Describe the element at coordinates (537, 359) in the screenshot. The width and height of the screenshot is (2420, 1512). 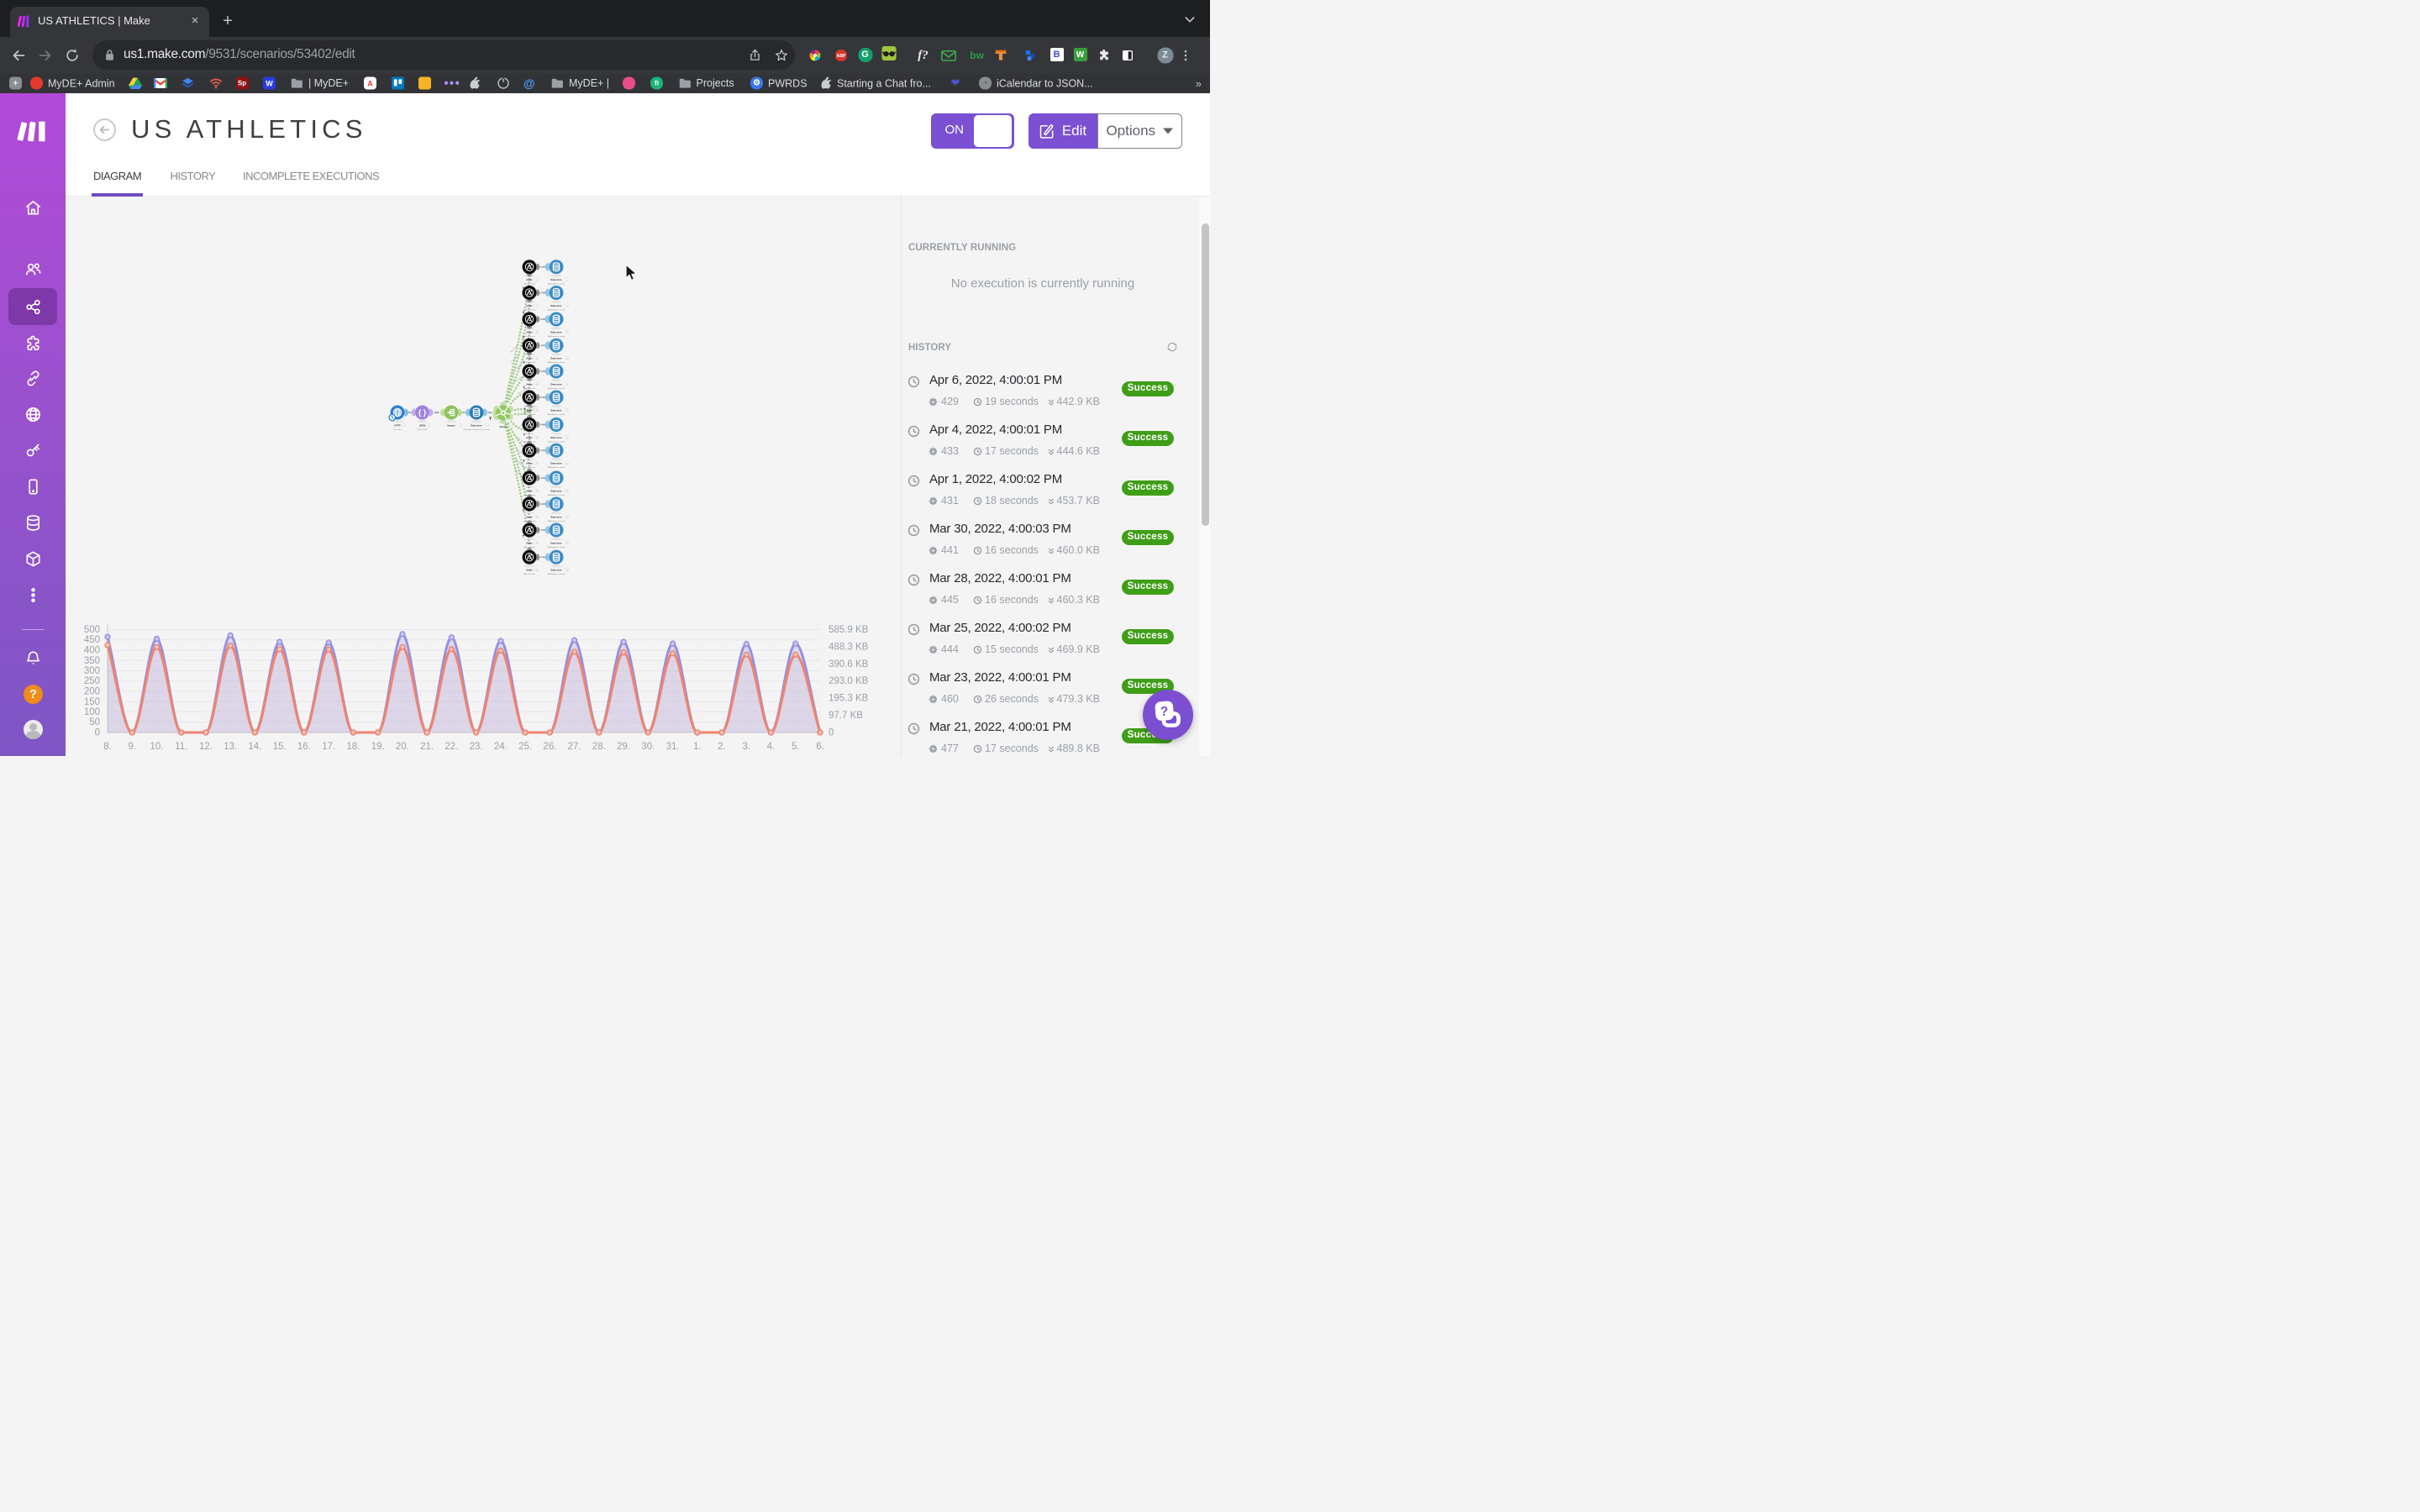
I see `svg-text: 12` at that location.